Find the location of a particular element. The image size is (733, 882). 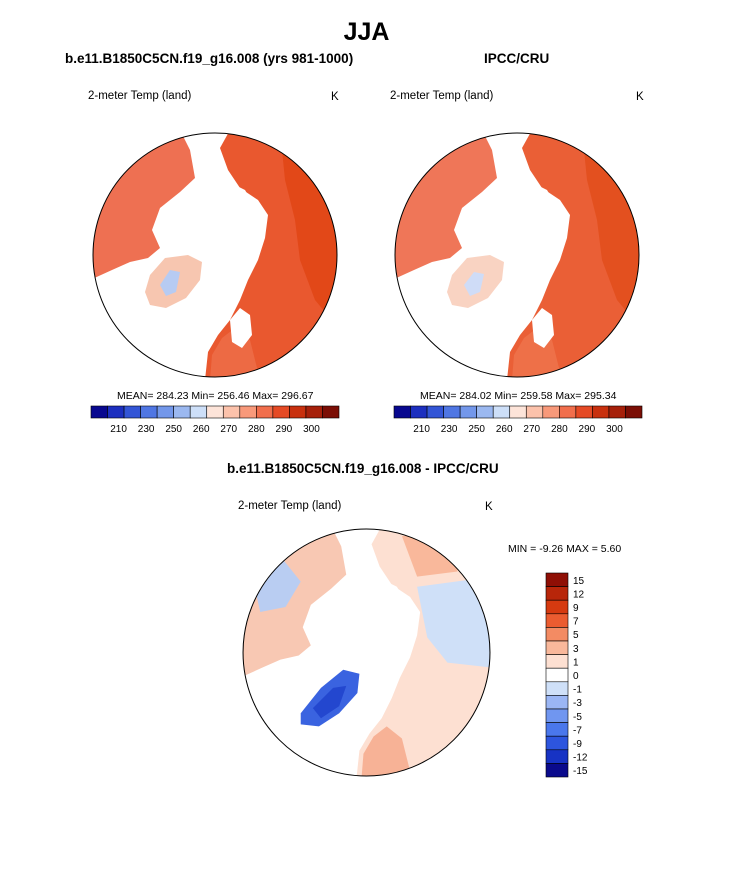

model-colorbar-tick-label: 250 is located at coordinates (173, 429).